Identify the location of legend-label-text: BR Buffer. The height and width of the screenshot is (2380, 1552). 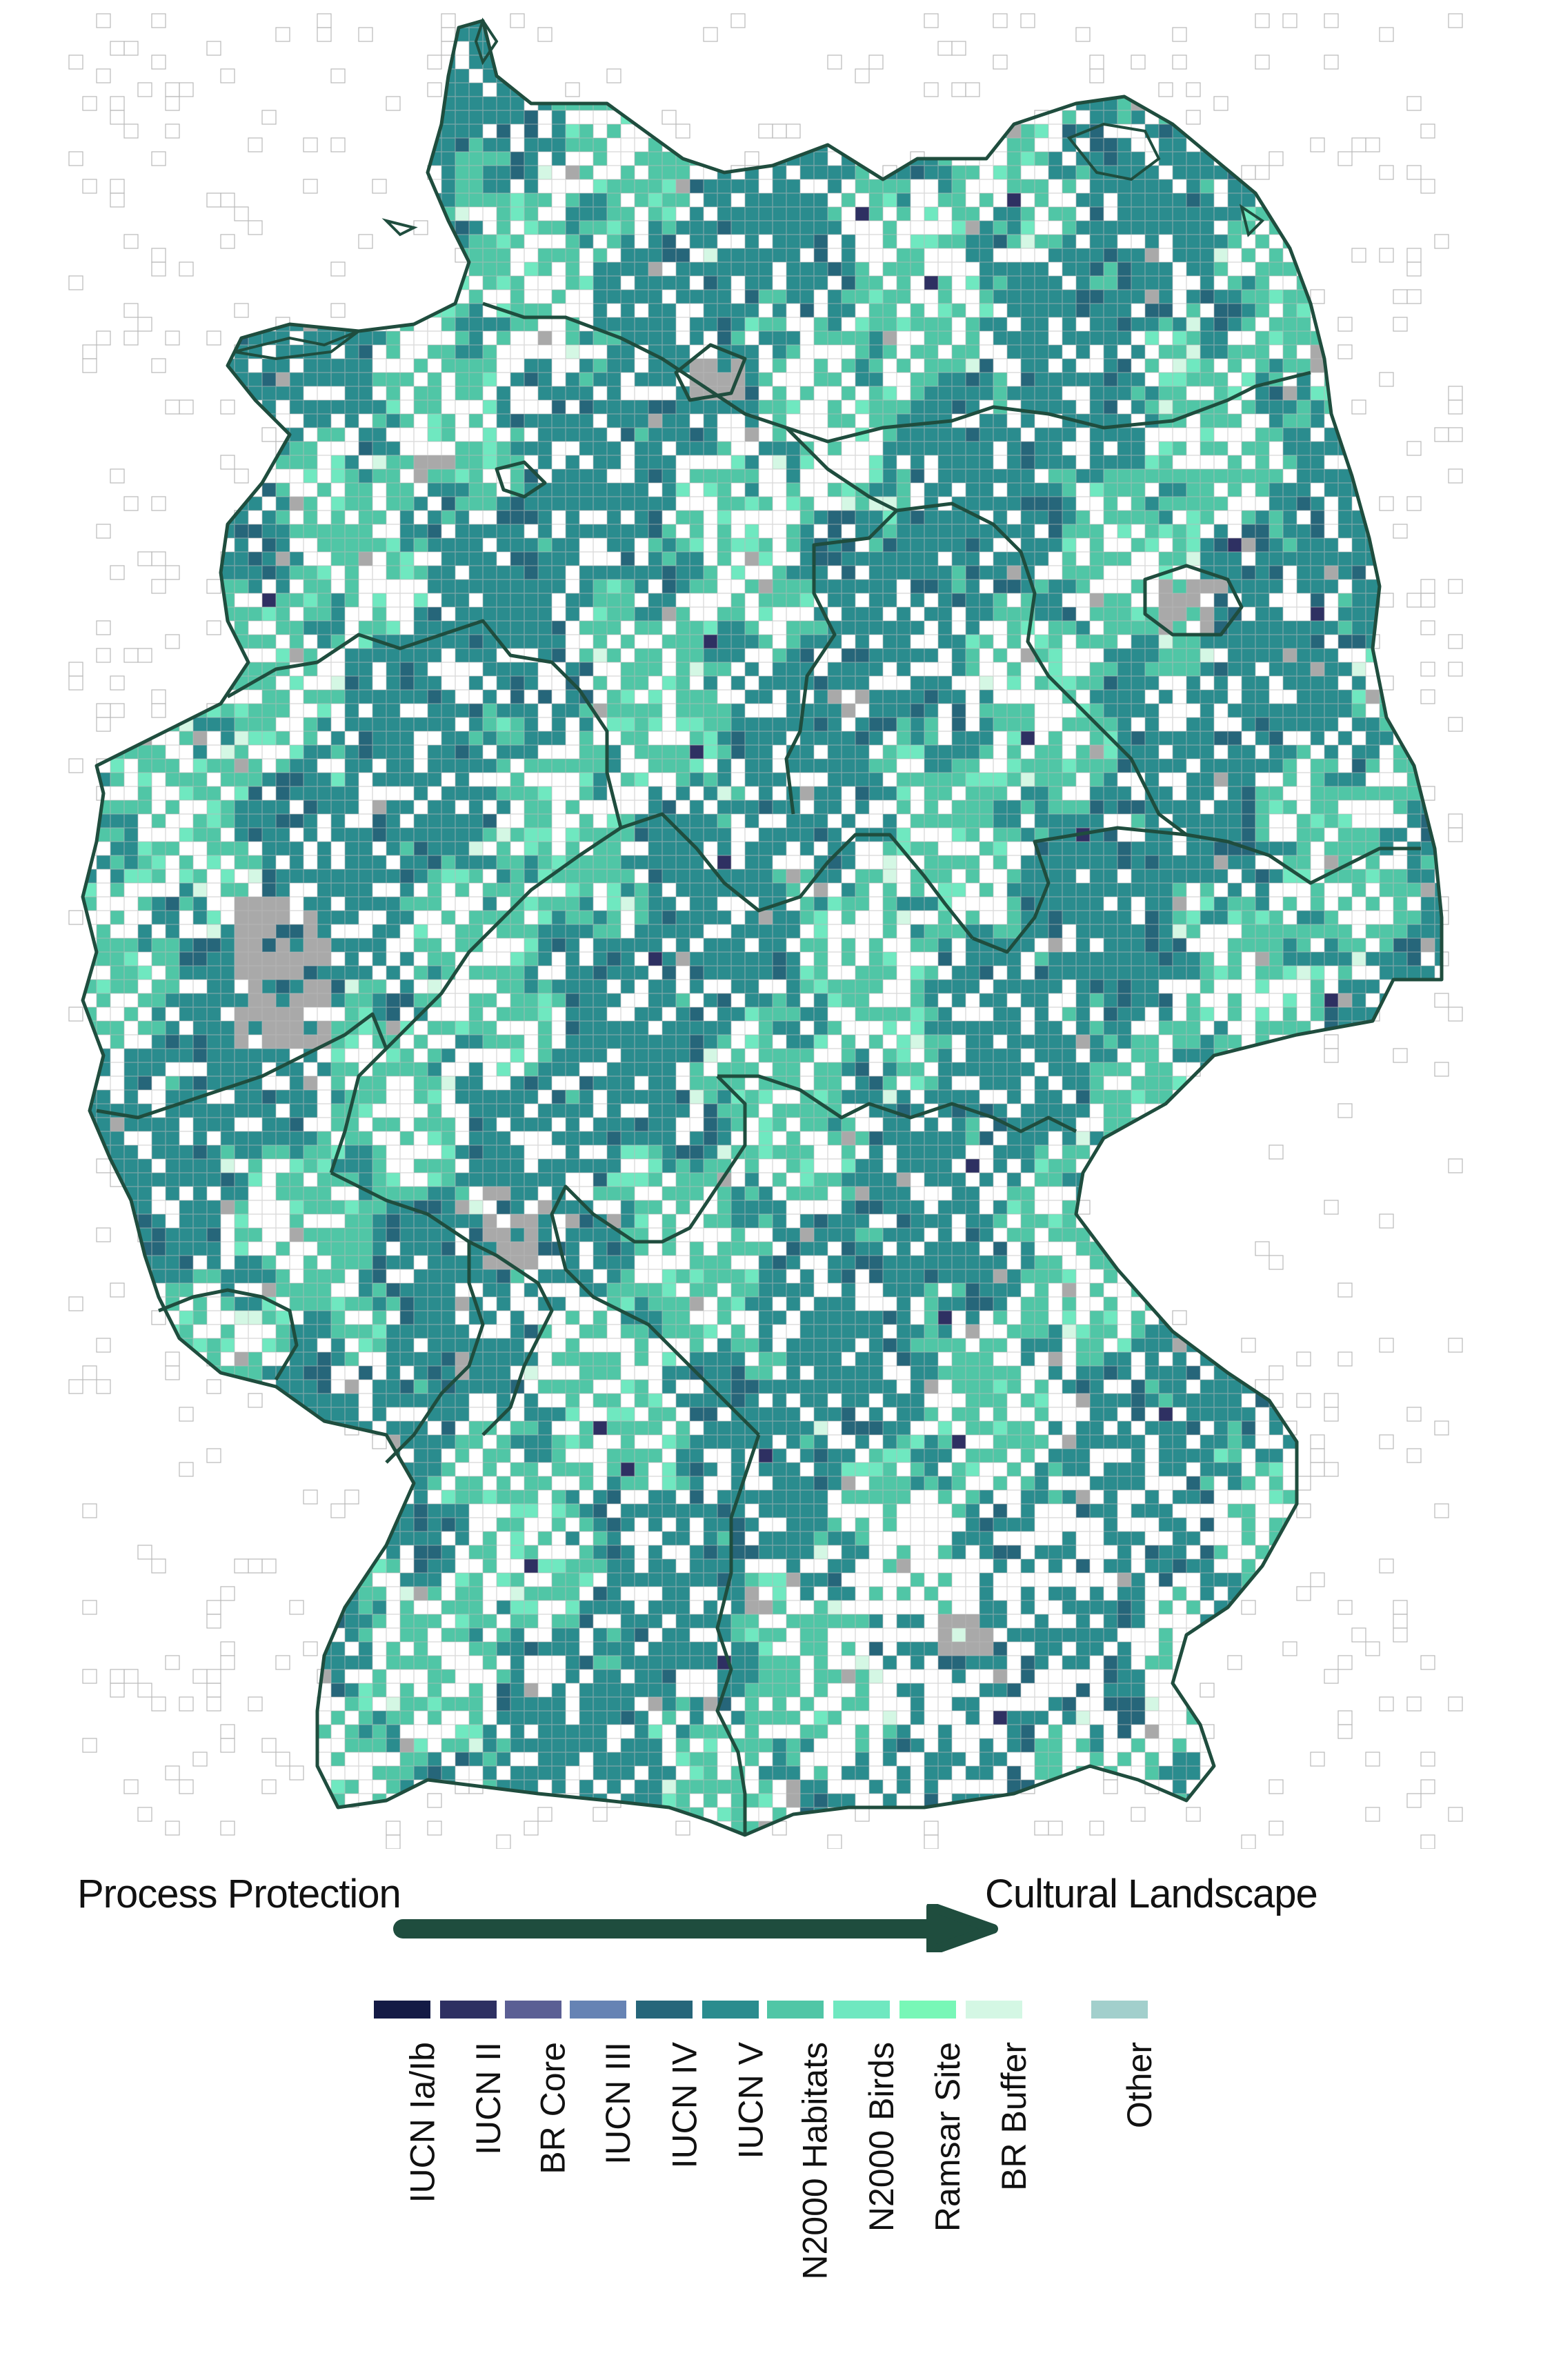
(1013, 2116).